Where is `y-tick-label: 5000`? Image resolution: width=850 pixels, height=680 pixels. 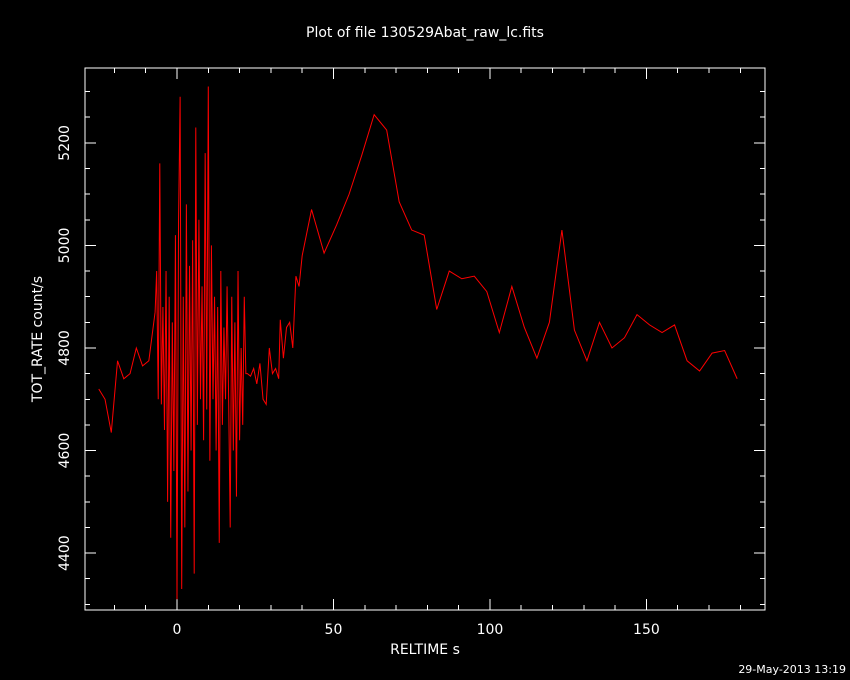 y-tick-label: 5000 is located at coordinates (65, 246).